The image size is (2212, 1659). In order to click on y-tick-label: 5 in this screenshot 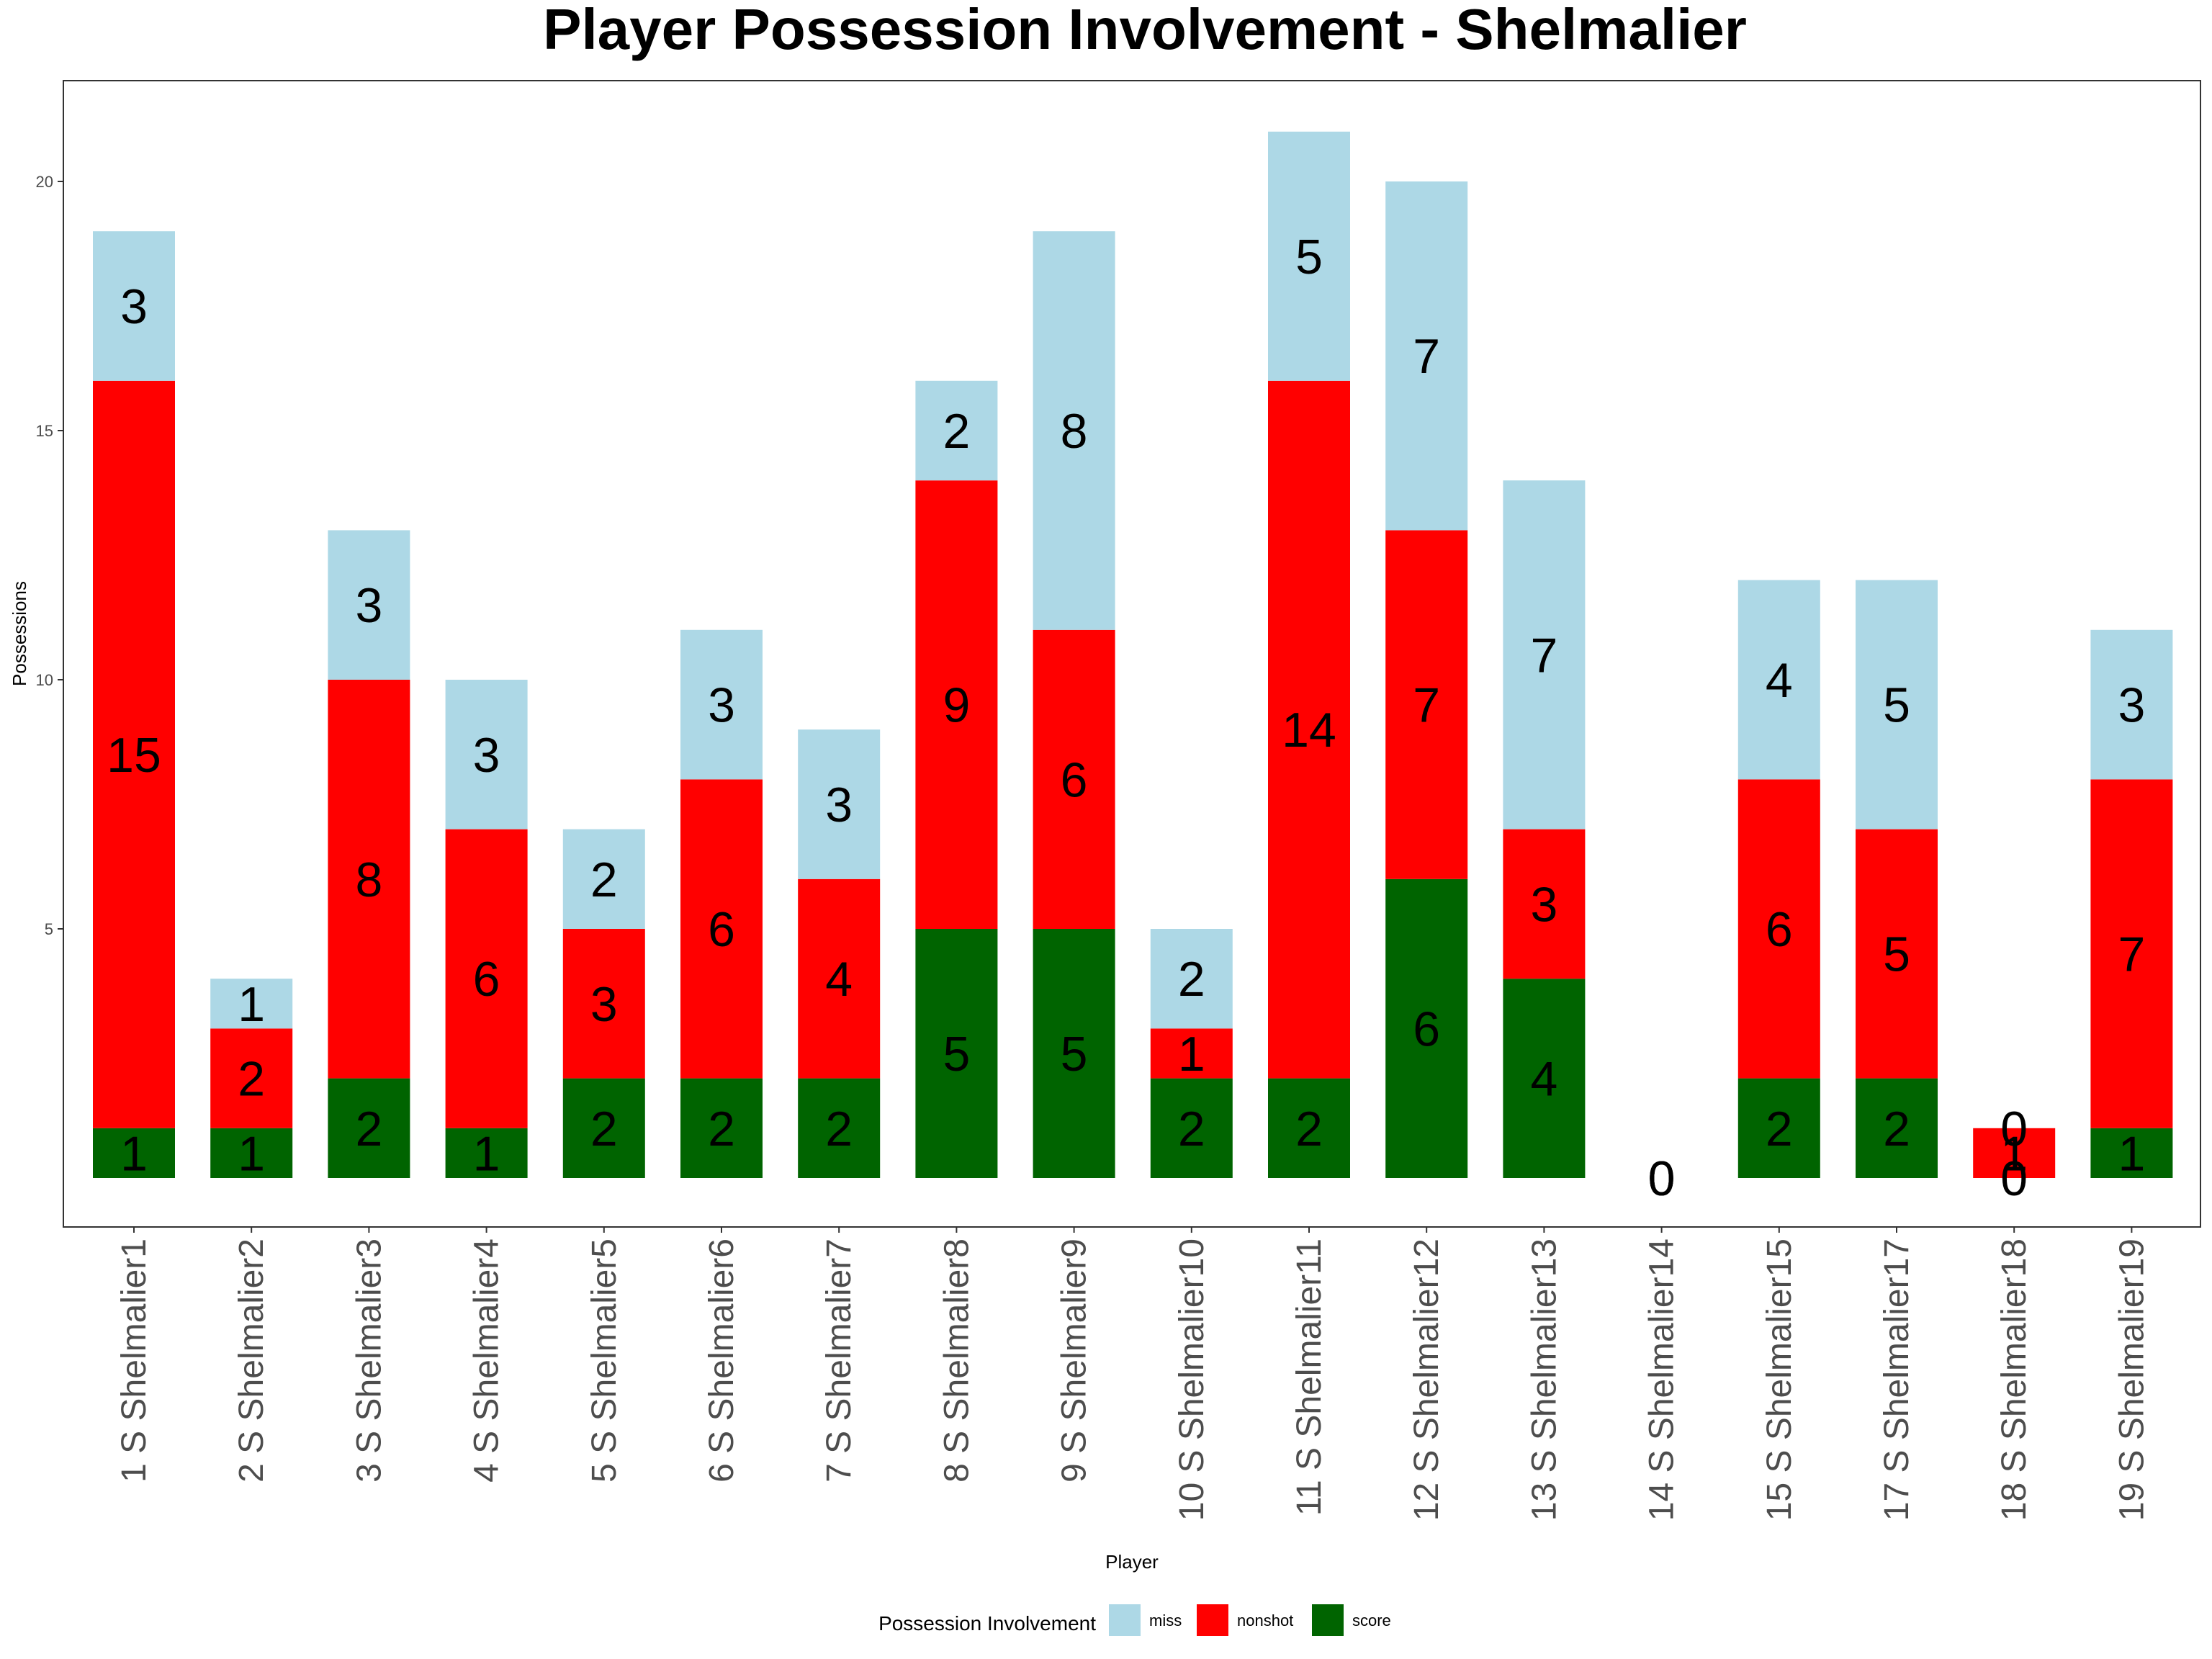, I will do `click(49, 929)`.